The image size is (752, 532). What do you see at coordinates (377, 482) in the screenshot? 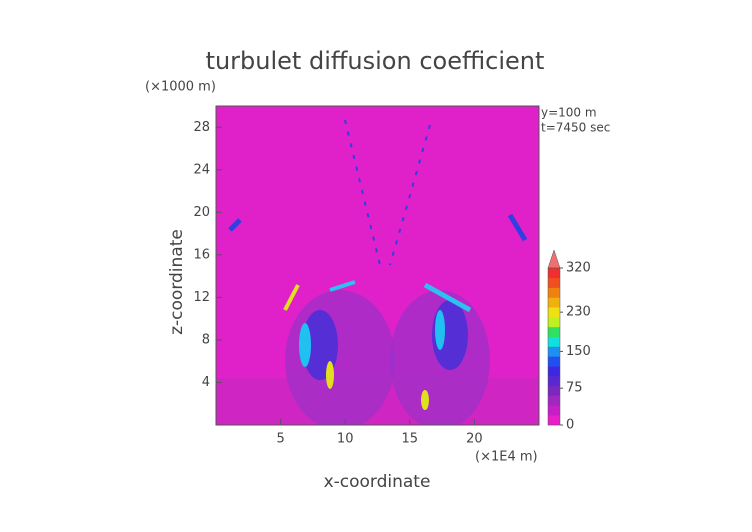
I see `x-axis-label: x-coordinate` at bounding box center [377, 482].